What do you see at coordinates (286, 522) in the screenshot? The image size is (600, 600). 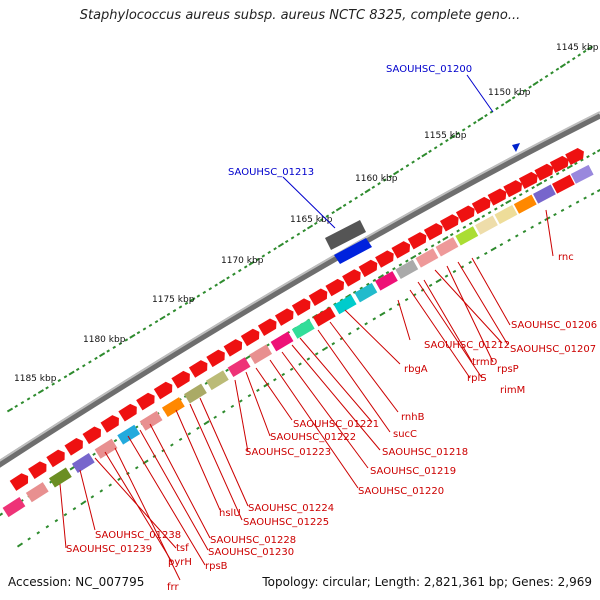 I see `gene-label-saouhsc-01225: SAOUHSC_01225` at bounding box center [286, 522].